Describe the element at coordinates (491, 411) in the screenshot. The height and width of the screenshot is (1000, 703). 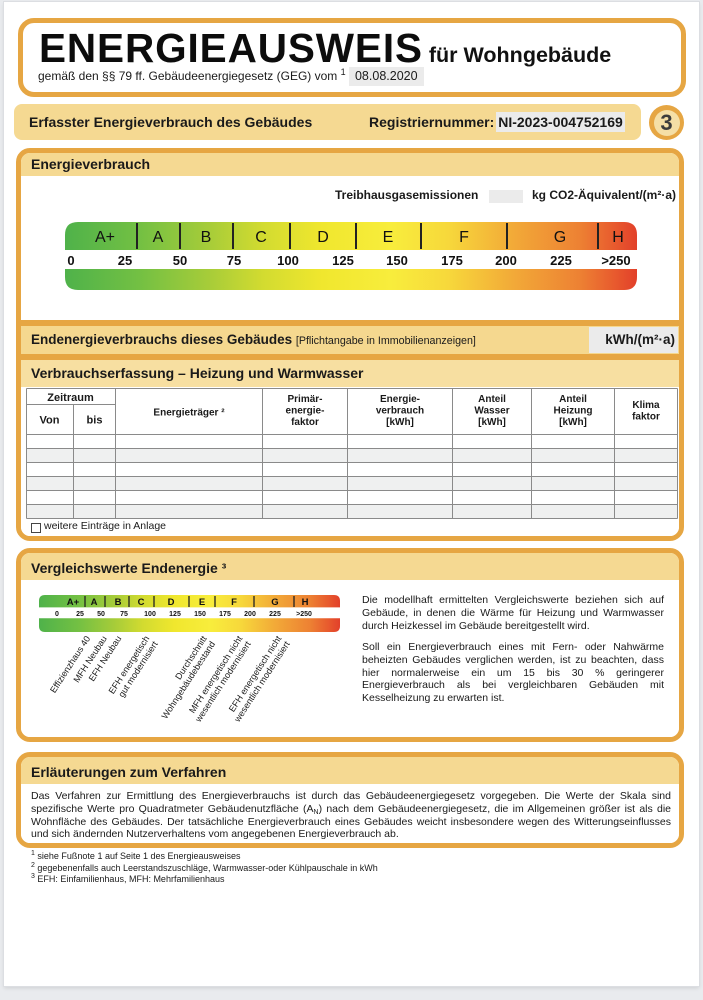
I see `svg-text: Wasser` at that location.